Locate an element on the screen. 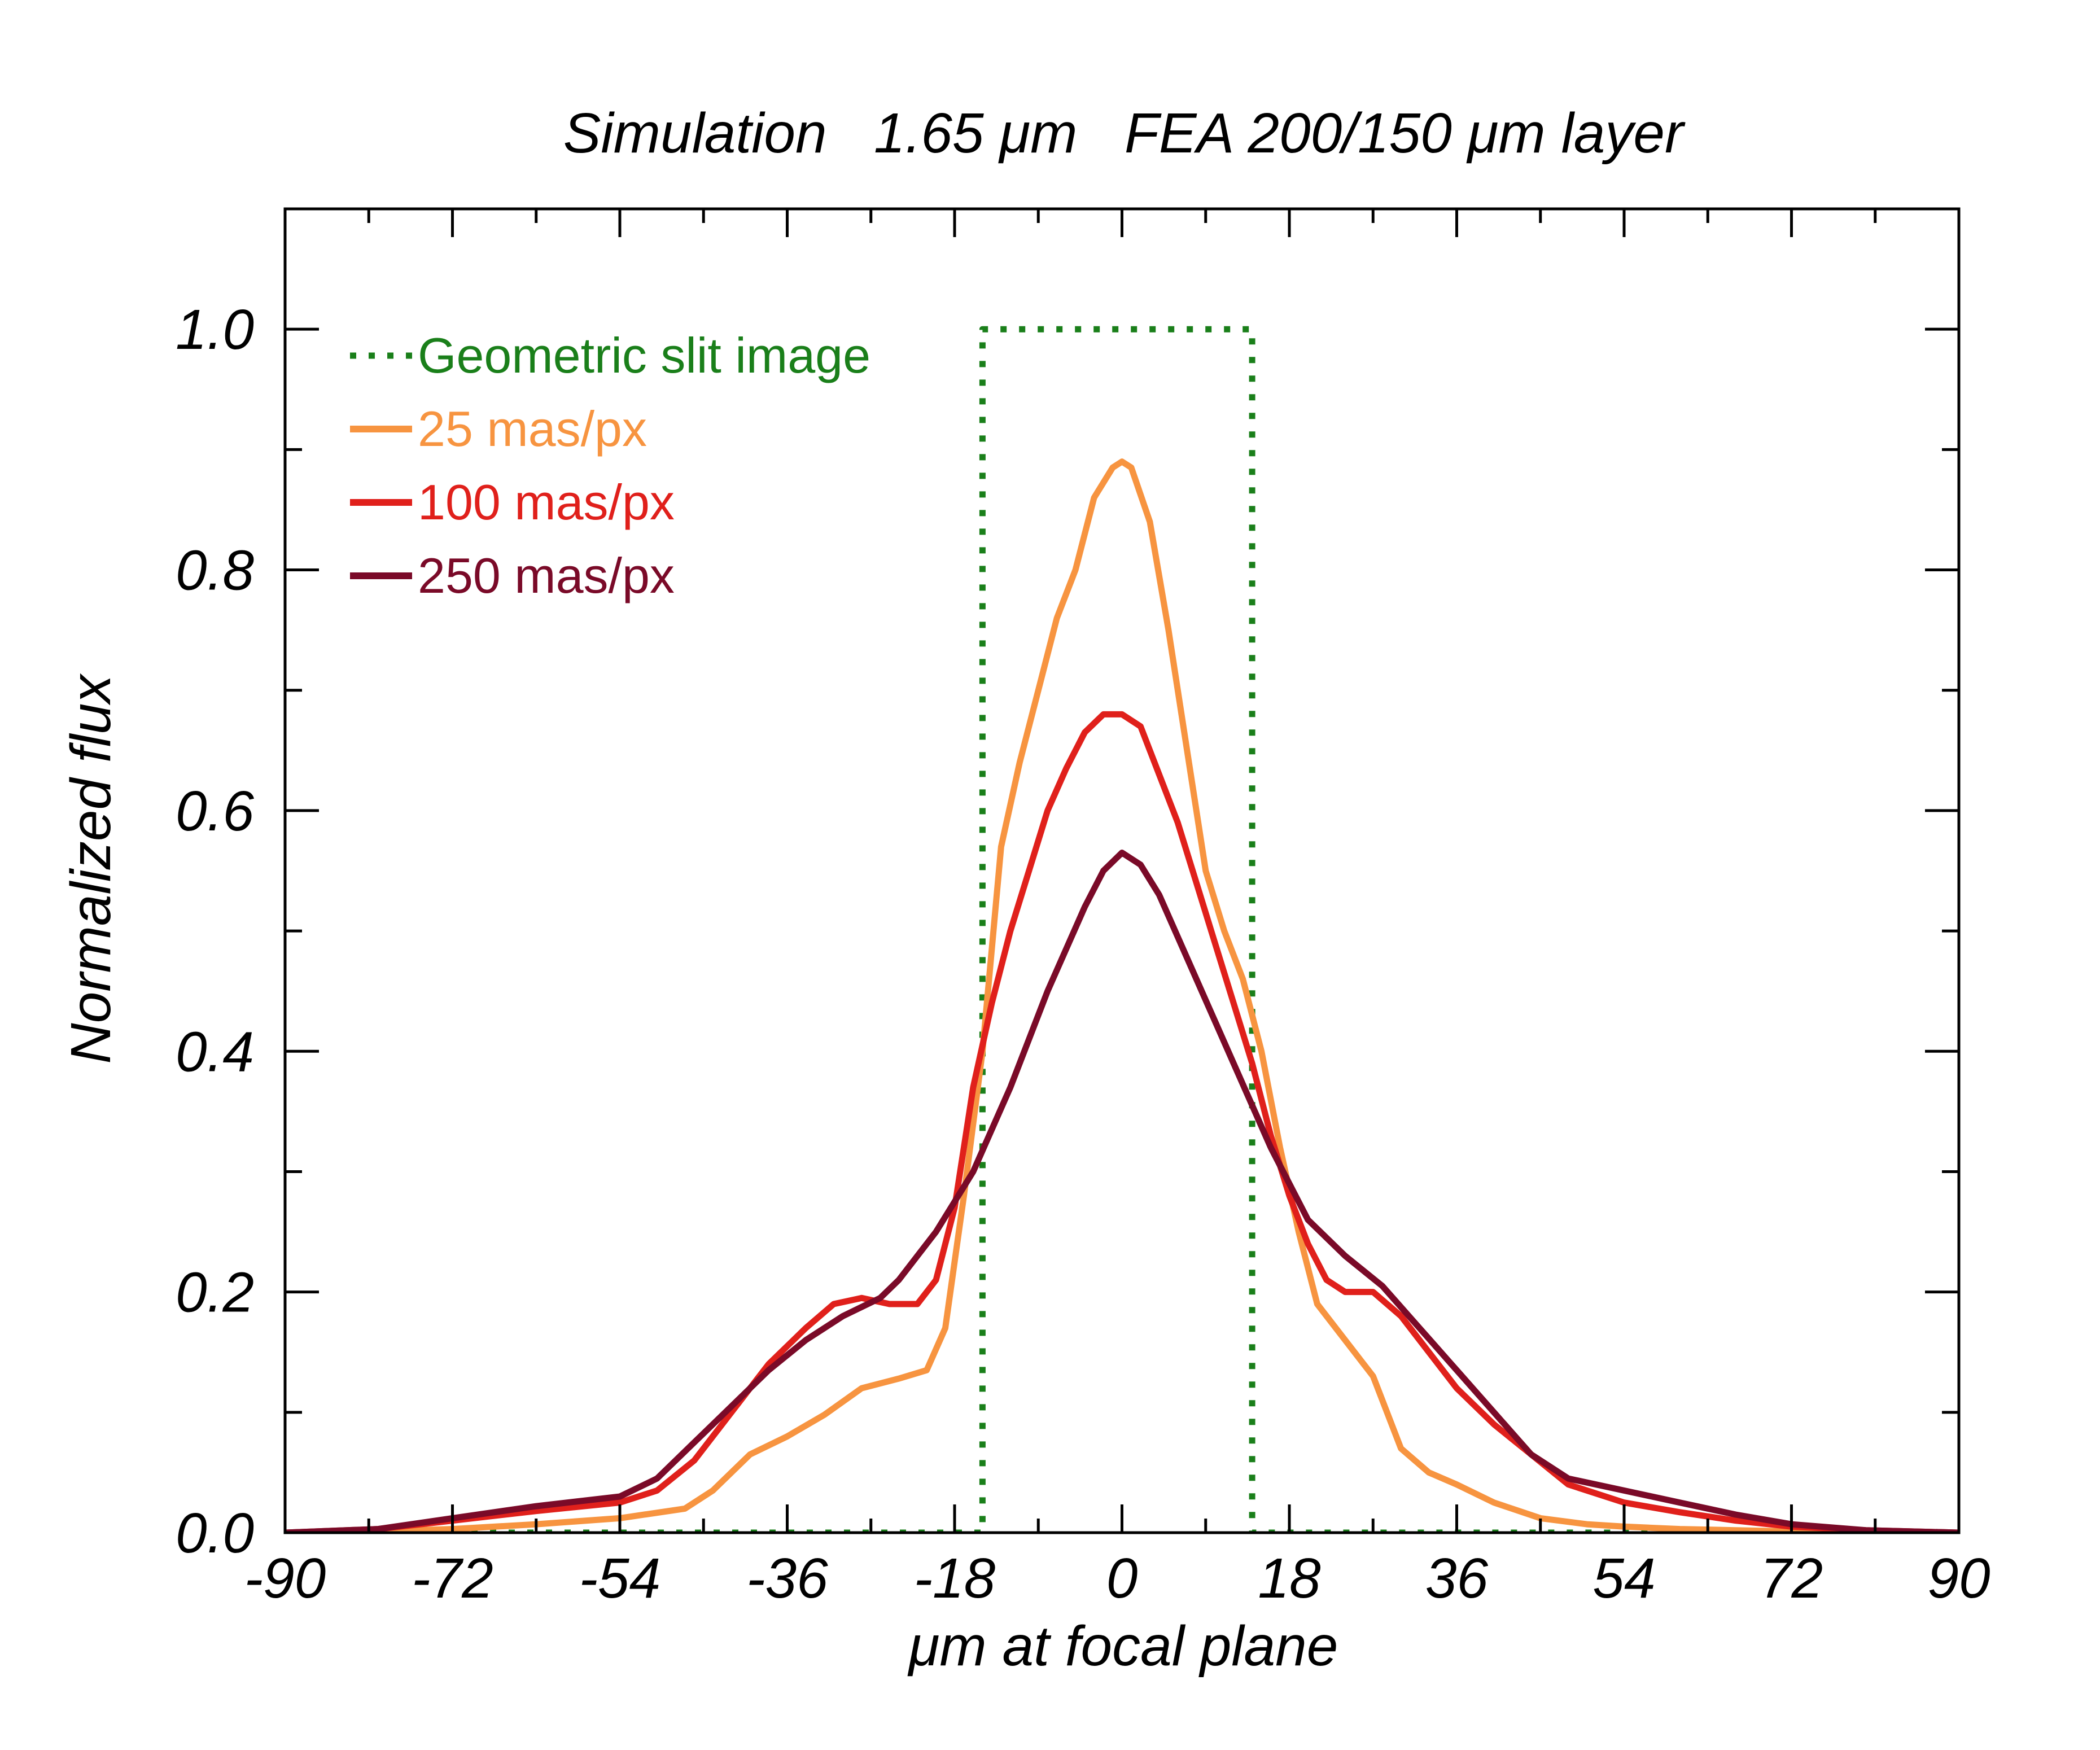 The height and width of the screenshot is (1750, 2100). x-tick-label: -36 is located at coordinates (787, 1578).